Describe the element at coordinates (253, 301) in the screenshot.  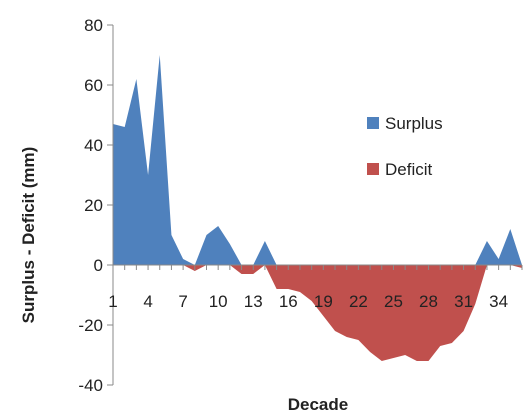
I see `x-tick-label: 13` at that location.